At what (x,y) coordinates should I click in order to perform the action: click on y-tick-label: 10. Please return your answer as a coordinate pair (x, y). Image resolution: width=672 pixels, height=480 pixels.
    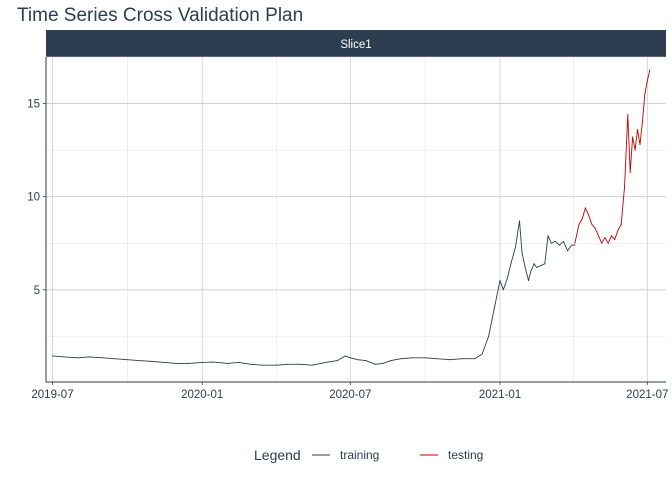
    Looking at the image, I should click on (33, 198).